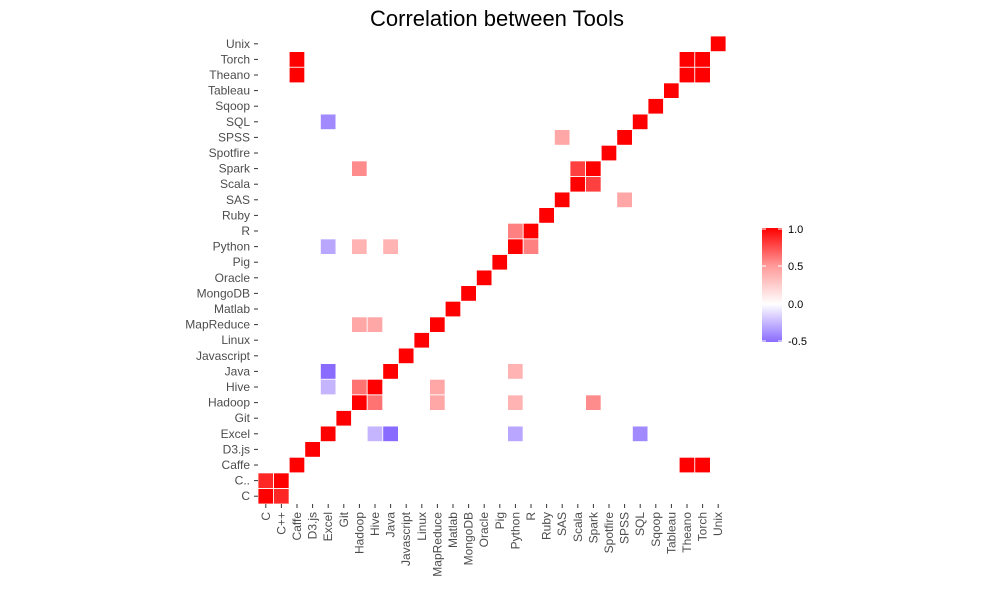 This screenshot has width=1000, height=600. What do you see at coordinates (375, 524) in the screenshot?
I see `x-tick-label: Hive` at bounding box center [375, 524].